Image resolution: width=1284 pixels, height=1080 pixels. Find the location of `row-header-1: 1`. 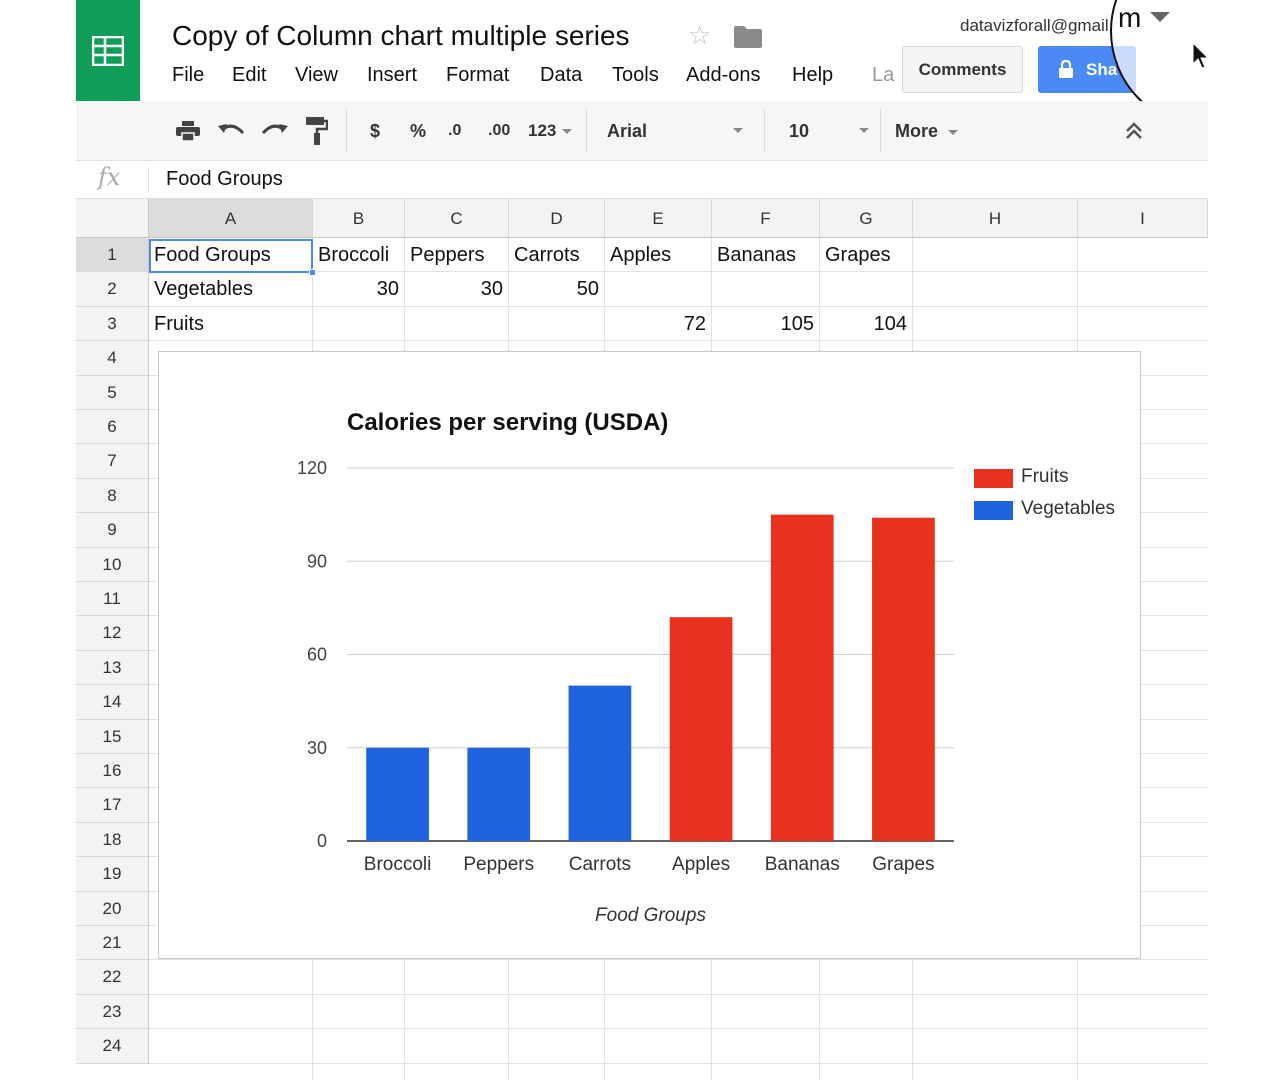

row-header-1: 1 is located at coordinates (112, 255).